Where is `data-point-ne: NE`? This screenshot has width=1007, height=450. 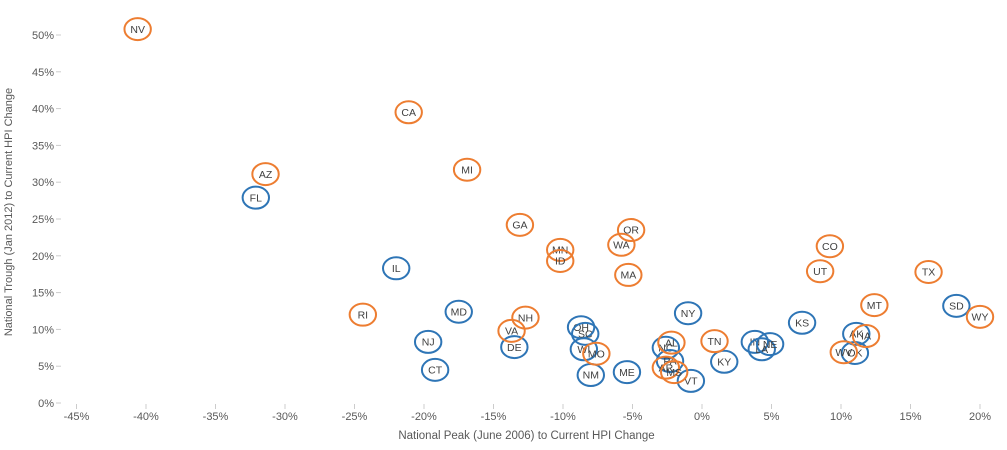 data-point-ne: NE is located at coordinates (770, 344).